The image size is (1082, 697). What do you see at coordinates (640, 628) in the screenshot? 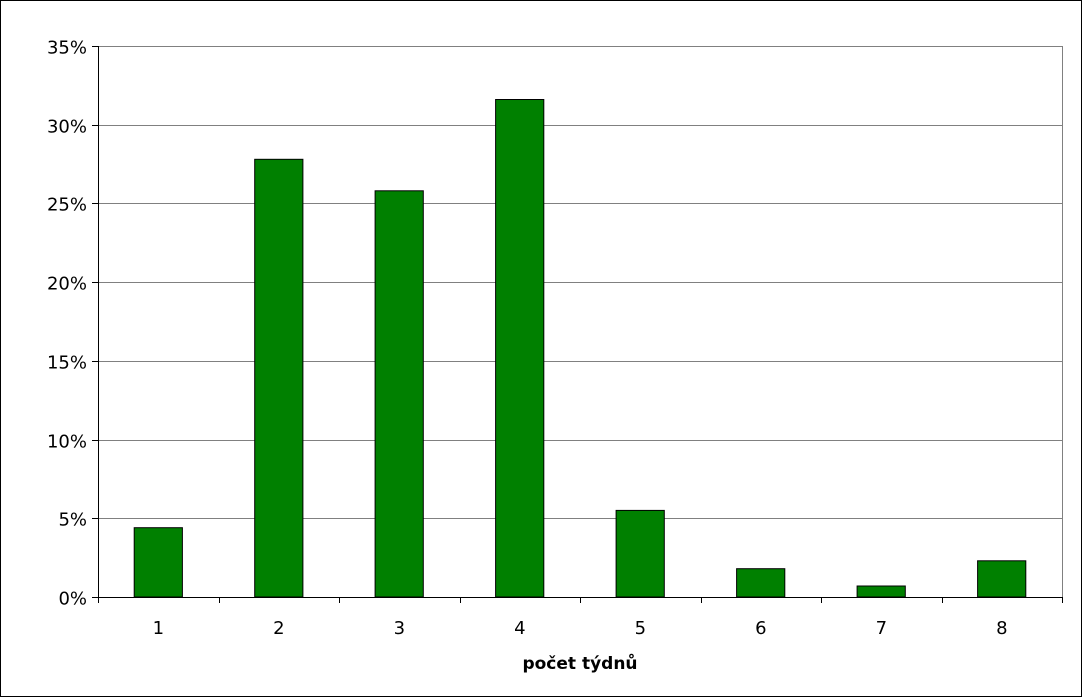
I see `x-tick-label: 5` at bounding box center [640, 628].